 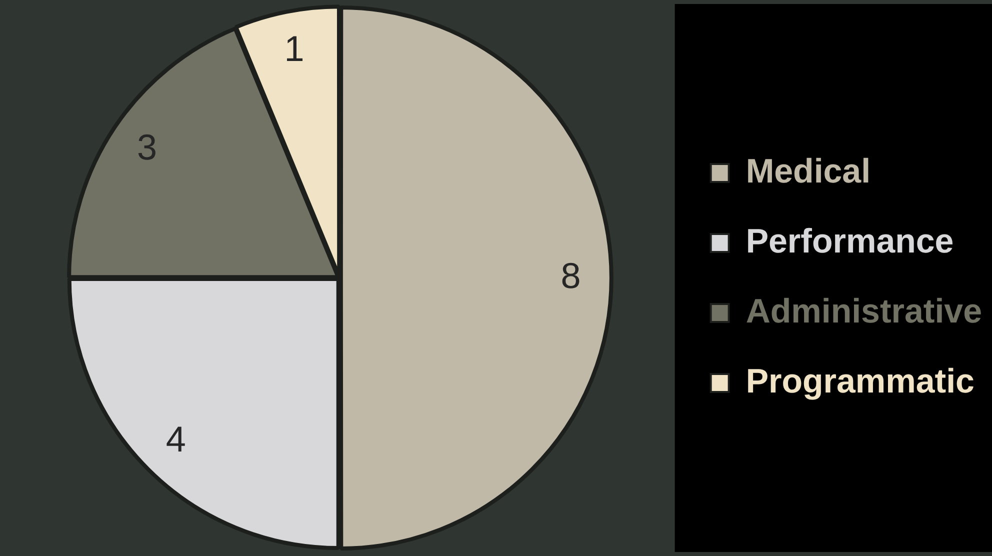 I want to click on data-label: 1, so click(x=294, y=49).